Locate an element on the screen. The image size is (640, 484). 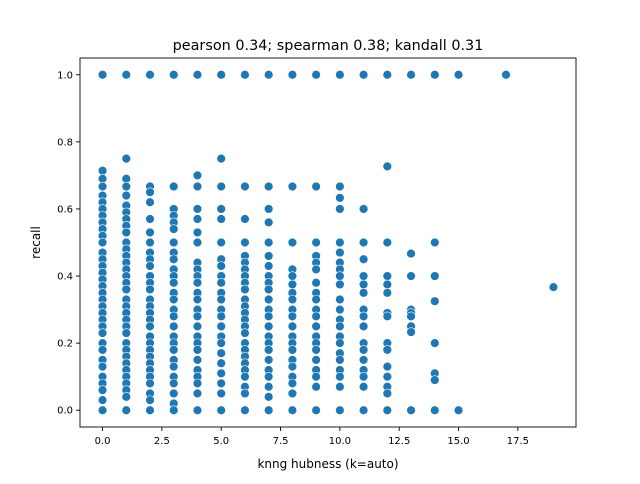
x-axis-label: knng hubness (k=auto) is located at coordinates (327, 464).